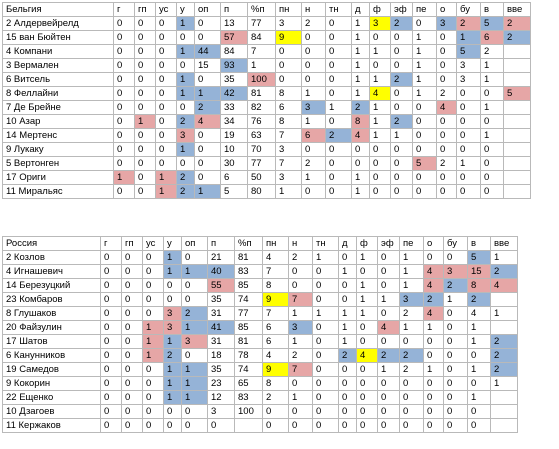  I want to click on stat-cell-p: 34, so click(234, 121).